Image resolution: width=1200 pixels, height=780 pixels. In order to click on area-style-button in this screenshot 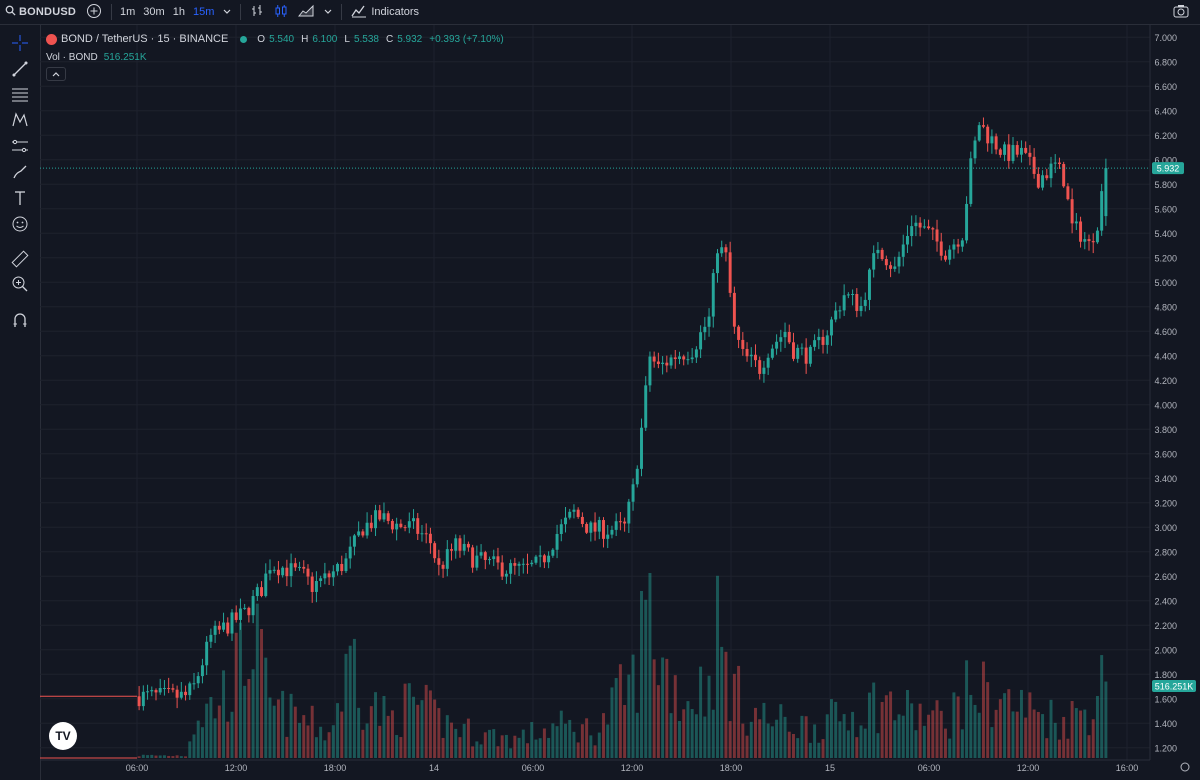, I will do `click(306, 12)`.